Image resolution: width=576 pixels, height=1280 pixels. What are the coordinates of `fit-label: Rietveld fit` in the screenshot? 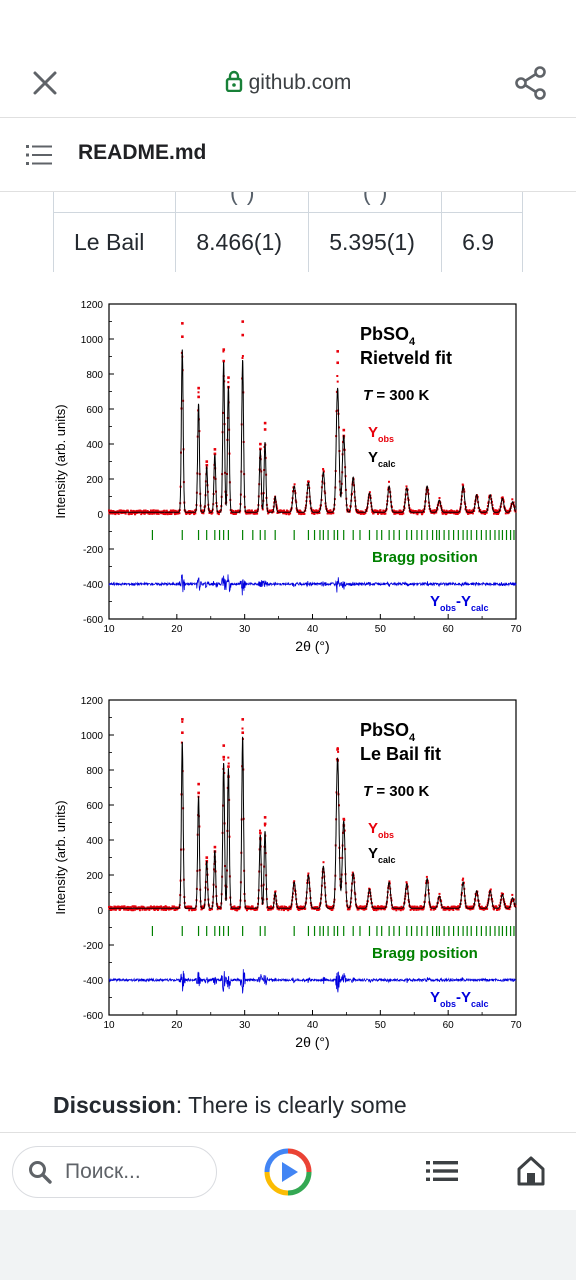 It's located at (406, 358).